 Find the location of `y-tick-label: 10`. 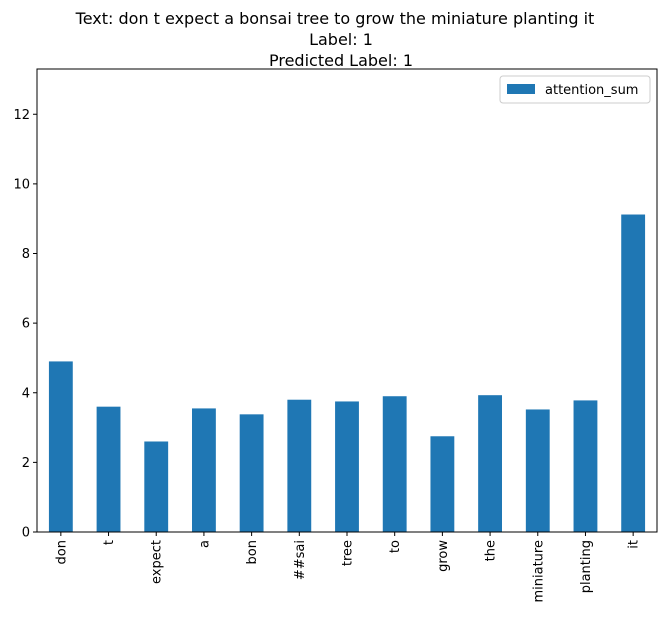

y-tick-label: 10 is located at coordinates (21, 184).